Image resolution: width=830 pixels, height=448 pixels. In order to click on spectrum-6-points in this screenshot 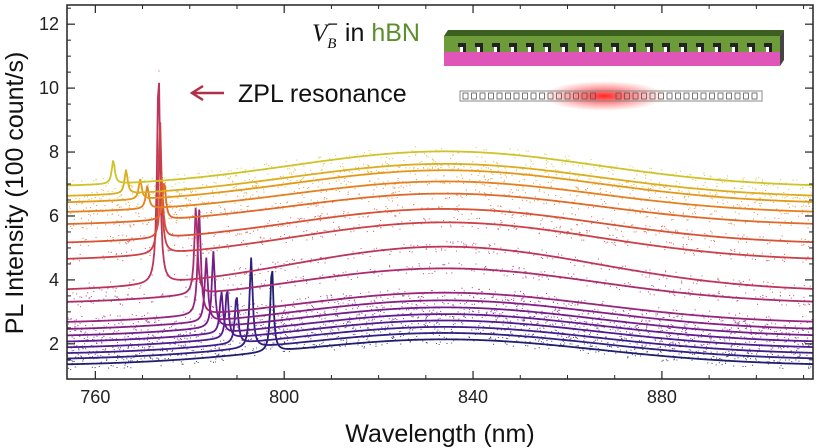, I will do `click(439, 311)`.